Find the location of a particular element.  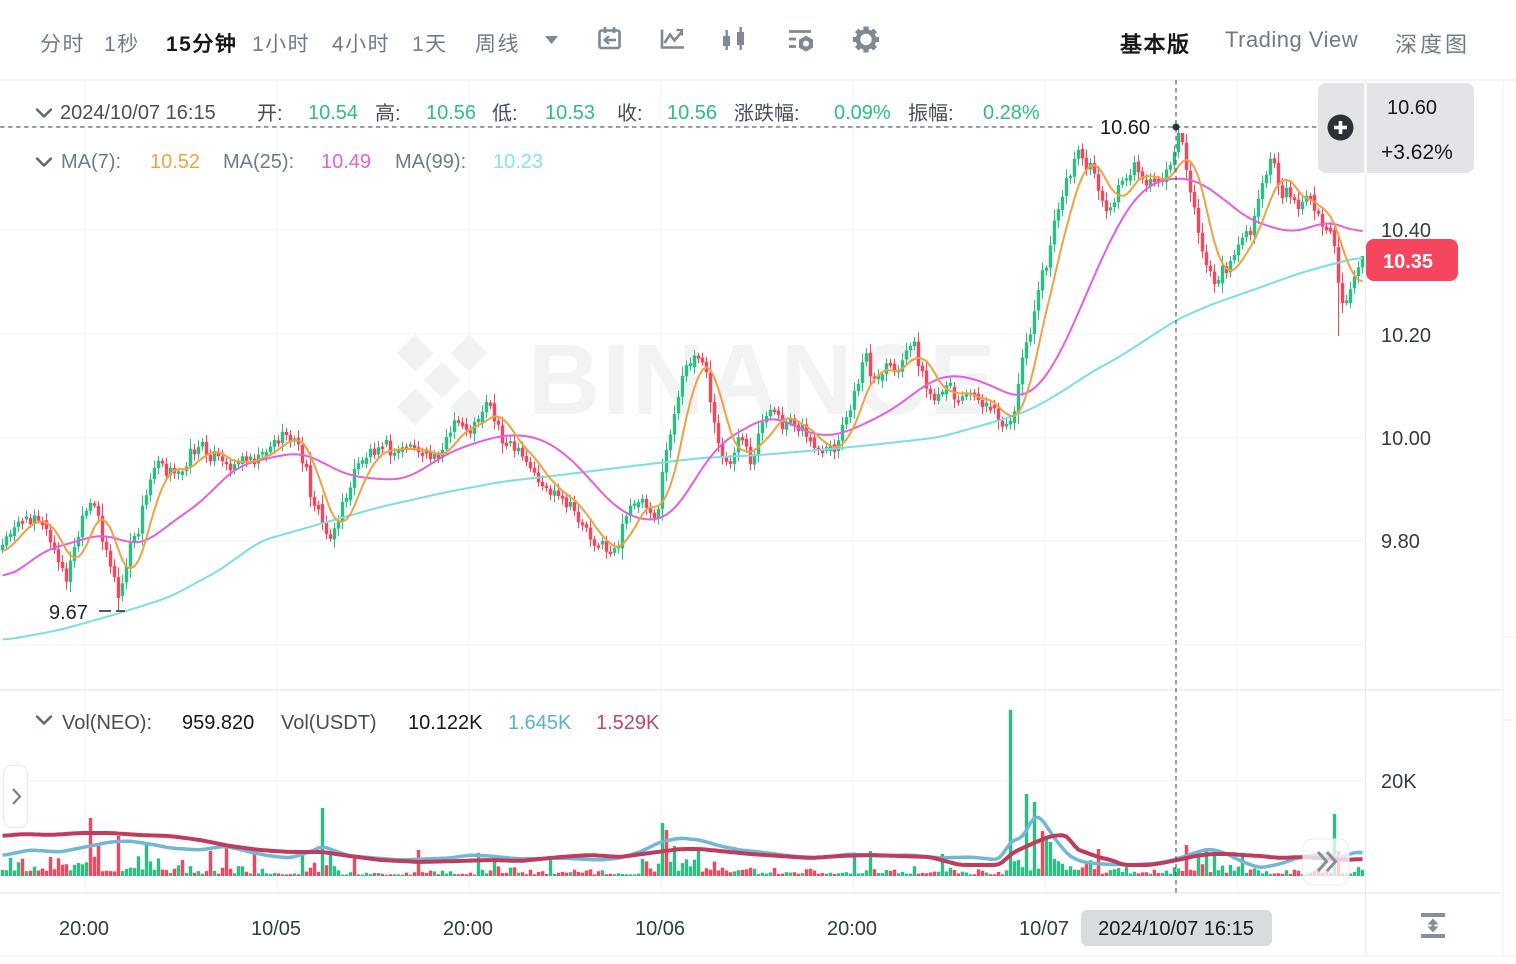

svg-text: 9.67 is located at coordinates (68, 613).